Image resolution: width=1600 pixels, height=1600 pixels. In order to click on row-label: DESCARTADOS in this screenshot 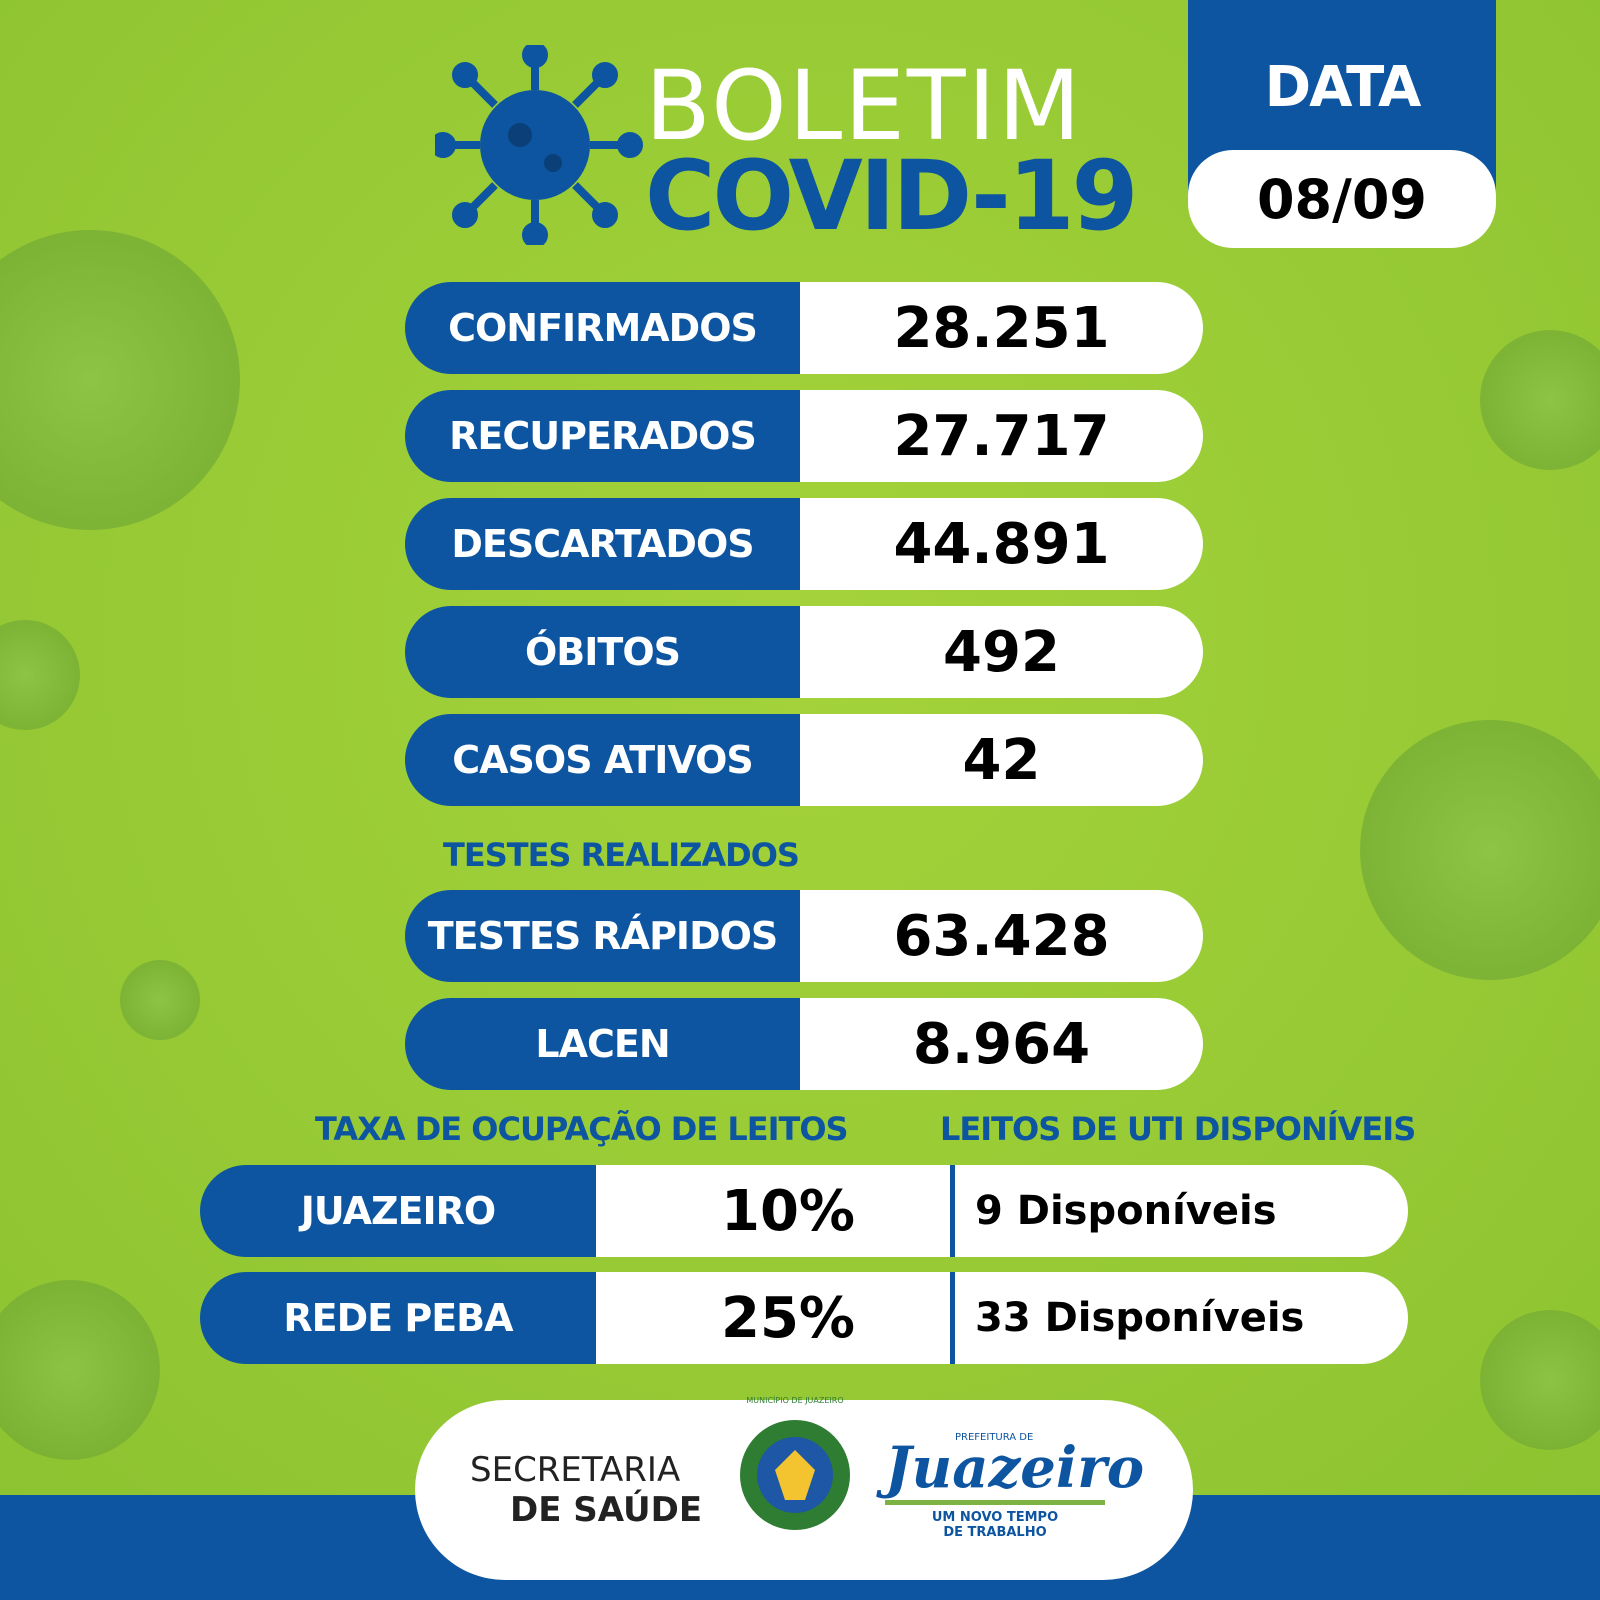, I will do `click(602, 544)`.